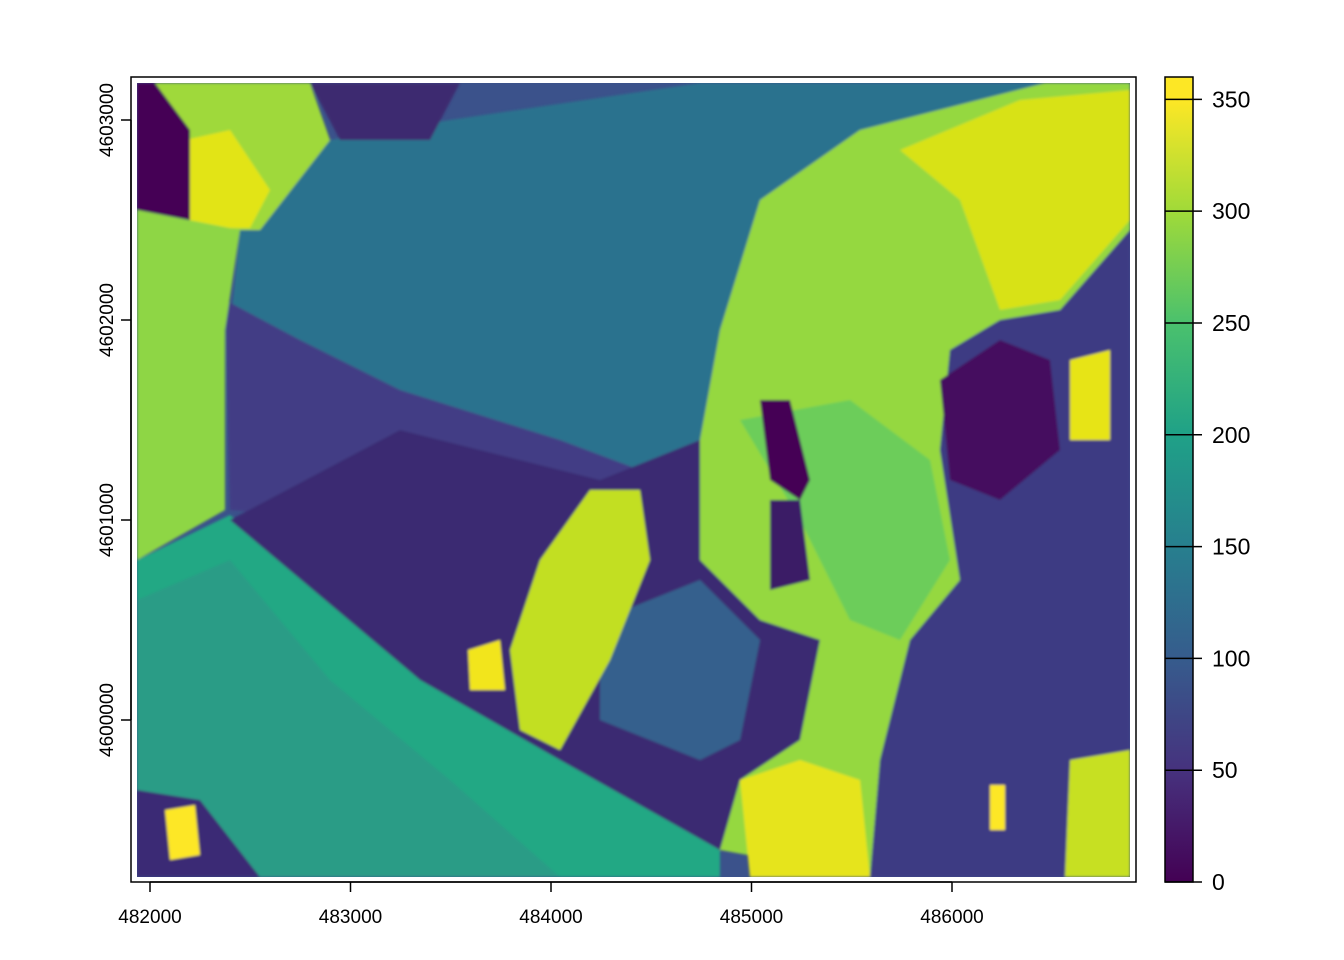  Describe the element at coordinates (348, 718) in the screenshot. I see `region-teal-southwest-mid` at that location.